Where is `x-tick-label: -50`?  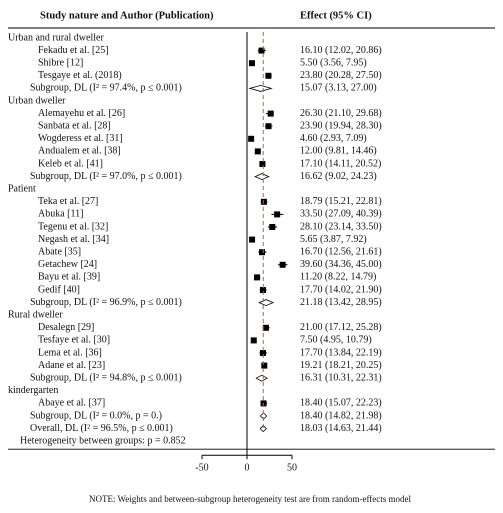
x-tick-label: -50 is located at coordinates (201, 467).